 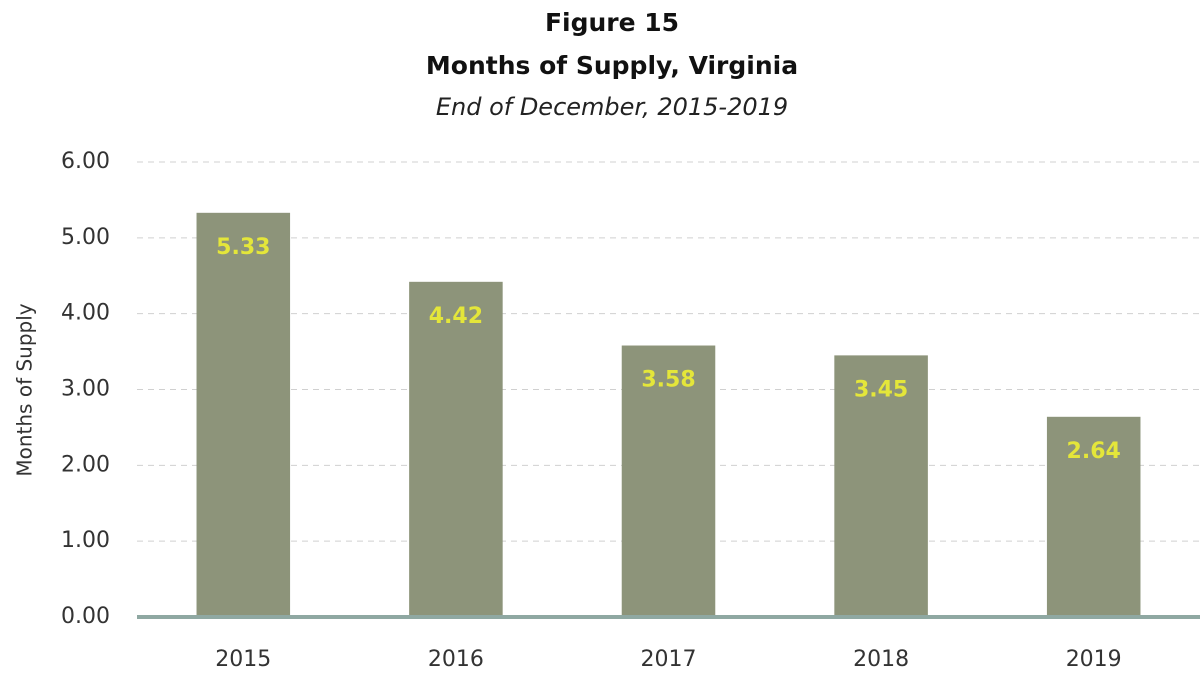 I want to click on chart-subtitle: End of December, 2015-2019, so click(x=612, y=107).